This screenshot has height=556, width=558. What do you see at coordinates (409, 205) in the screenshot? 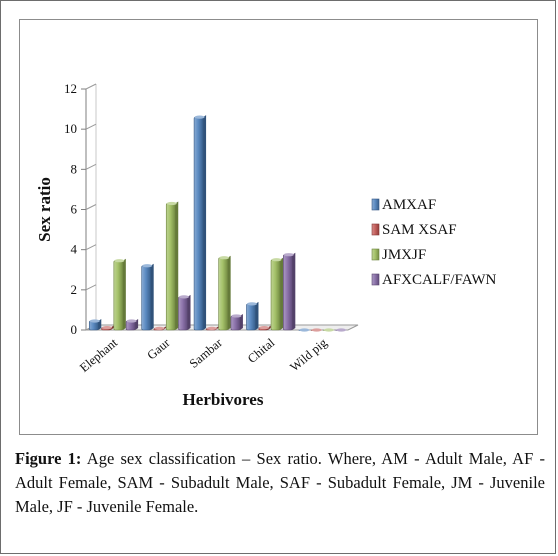
I see `legend-label: AMXAF` at bounding box center [409, 205].